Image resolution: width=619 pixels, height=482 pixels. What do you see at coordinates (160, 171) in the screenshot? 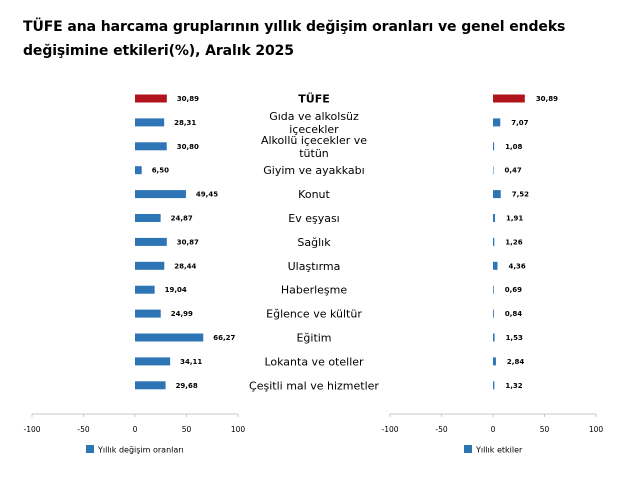
I see `left-value-label-3: 6,50` at bounding box center [160, 171].